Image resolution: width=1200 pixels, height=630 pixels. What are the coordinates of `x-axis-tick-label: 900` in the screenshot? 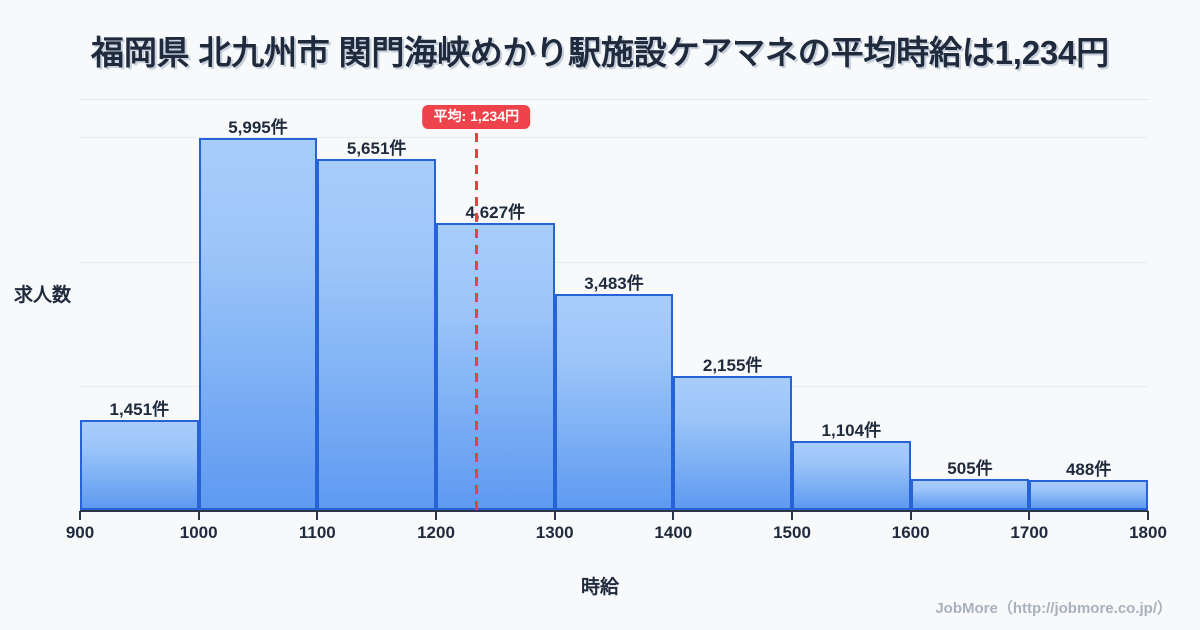 It's located at (80, 532).